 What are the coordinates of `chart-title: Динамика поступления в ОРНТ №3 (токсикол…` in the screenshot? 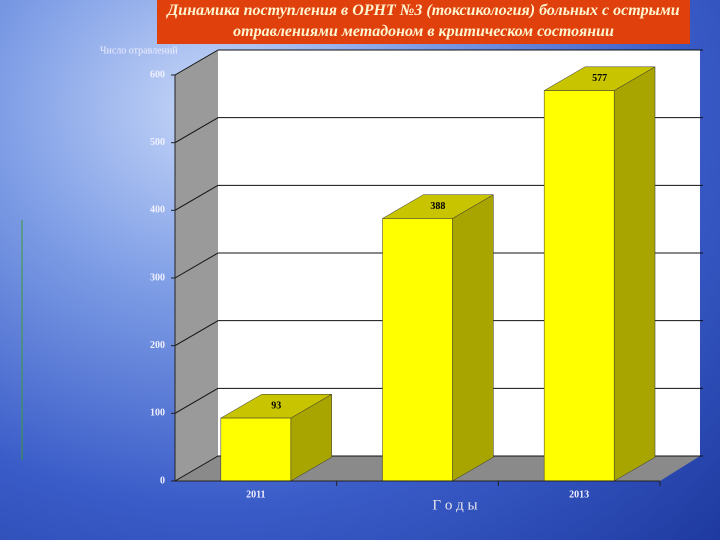 It's located at (423, 22).